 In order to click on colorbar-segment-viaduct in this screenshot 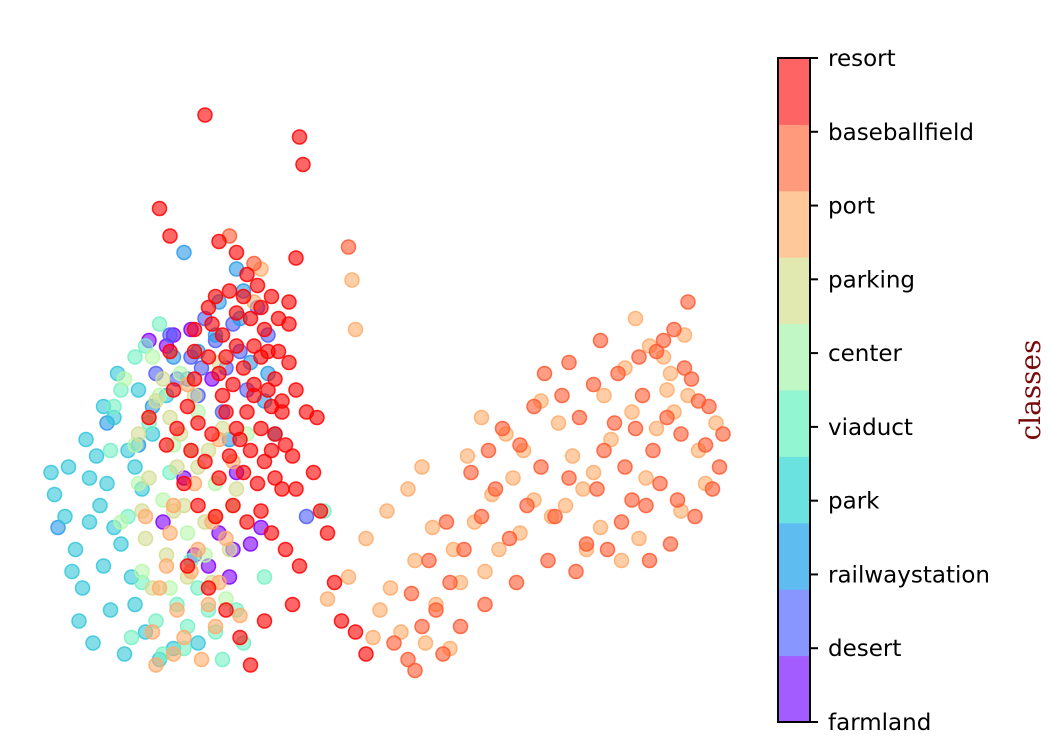, I will do `click(794, 423)`.